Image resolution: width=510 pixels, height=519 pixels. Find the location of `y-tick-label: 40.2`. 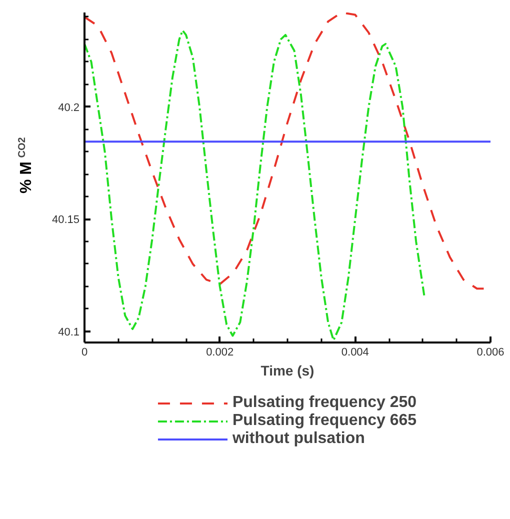

y-tick-label: 40.2 is located at coordinates (69, 108).